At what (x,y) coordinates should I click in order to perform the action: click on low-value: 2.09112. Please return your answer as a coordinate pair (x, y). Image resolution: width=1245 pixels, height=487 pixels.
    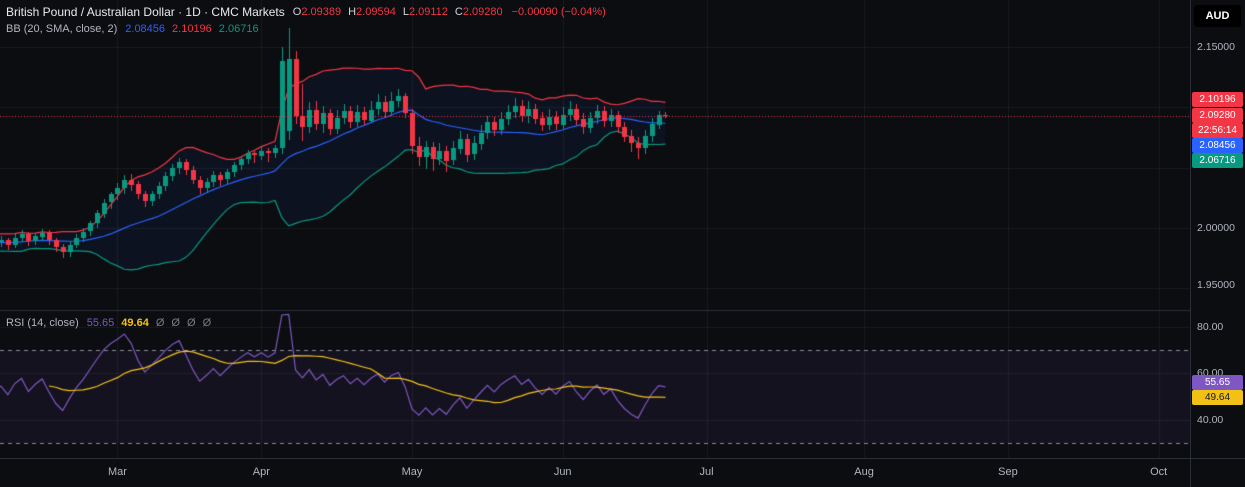
    Looking at the image, I should click on (428, 11).